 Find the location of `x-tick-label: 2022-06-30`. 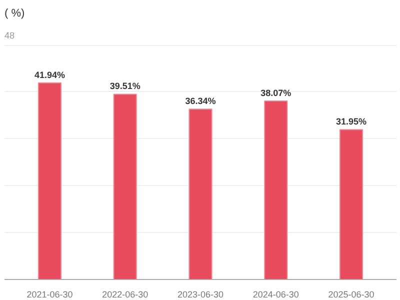

x-tick-label: 2022-06-30 is located at coordinates (125, 295).